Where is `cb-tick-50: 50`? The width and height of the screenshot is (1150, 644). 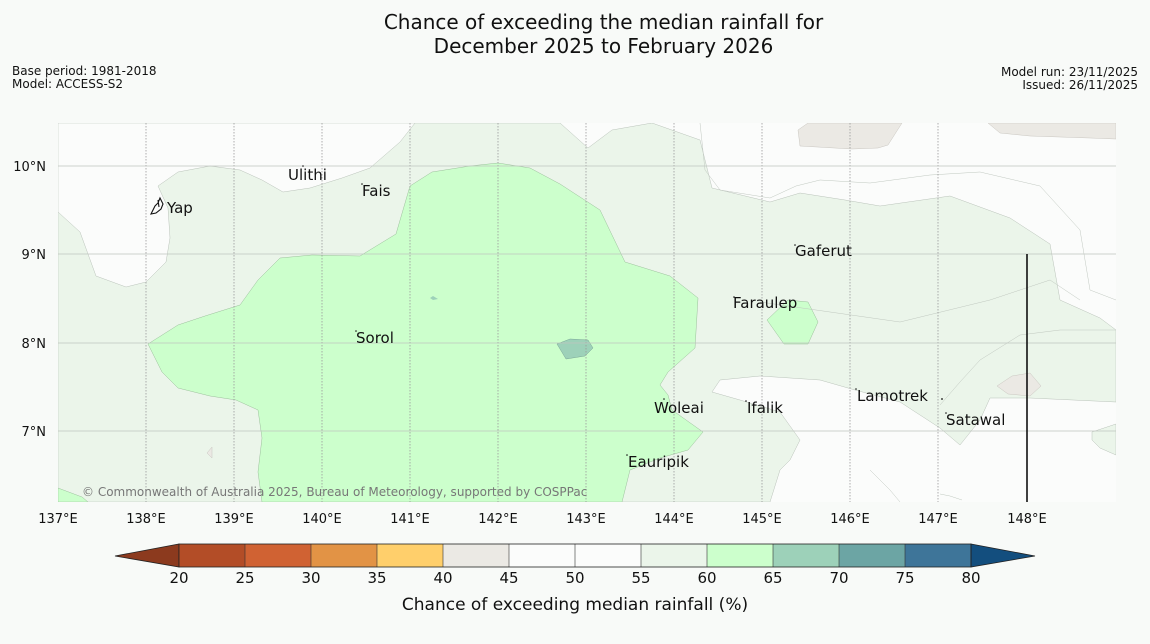 cb-tick-50: 50 is located at coordinates (574, 578).